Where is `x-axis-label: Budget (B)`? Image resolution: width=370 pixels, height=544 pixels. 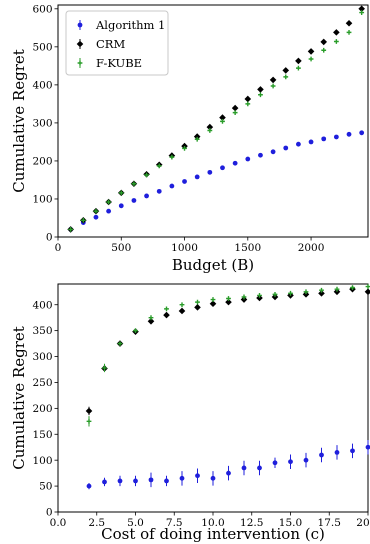 x-axis-label: Budget (B) is located at coordinates (213, 265).